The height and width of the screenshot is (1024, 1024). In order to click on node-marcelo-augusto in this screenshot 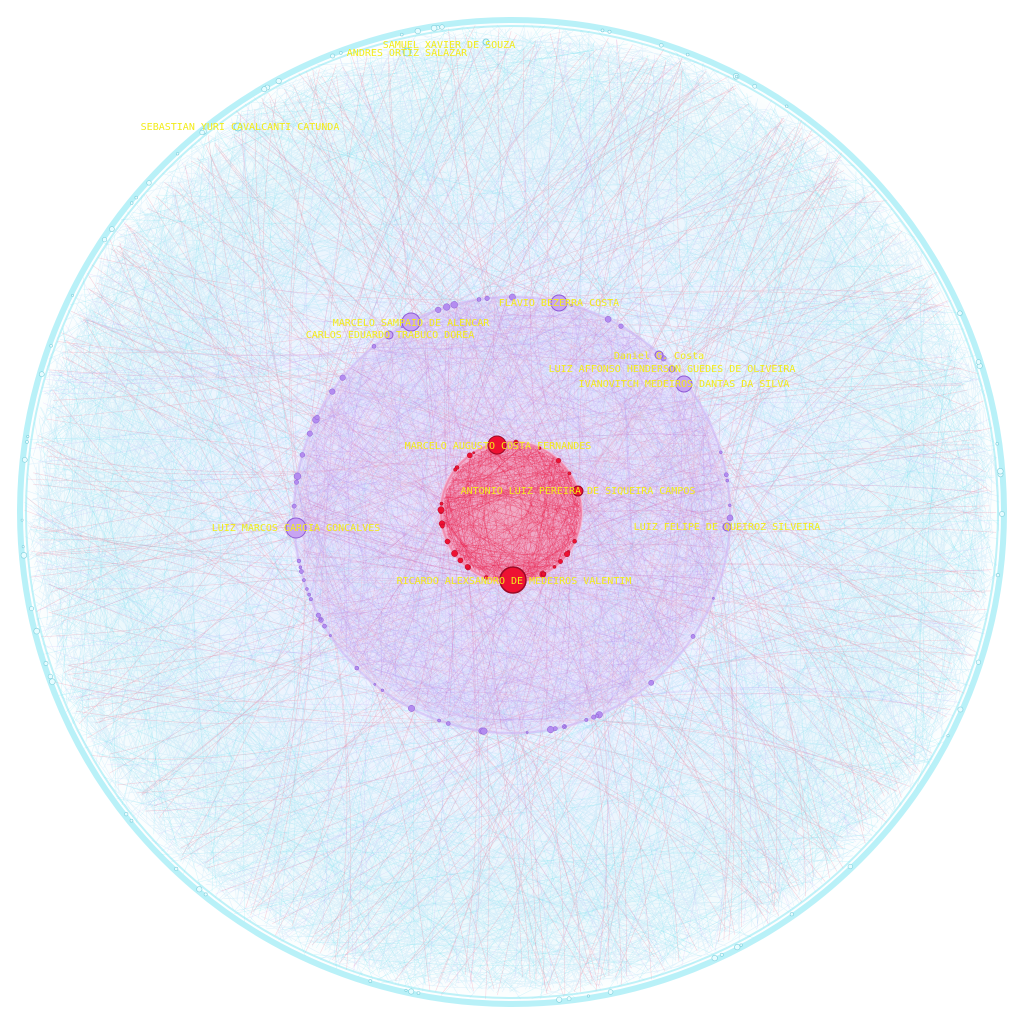, I will do `click(497, 445)`.